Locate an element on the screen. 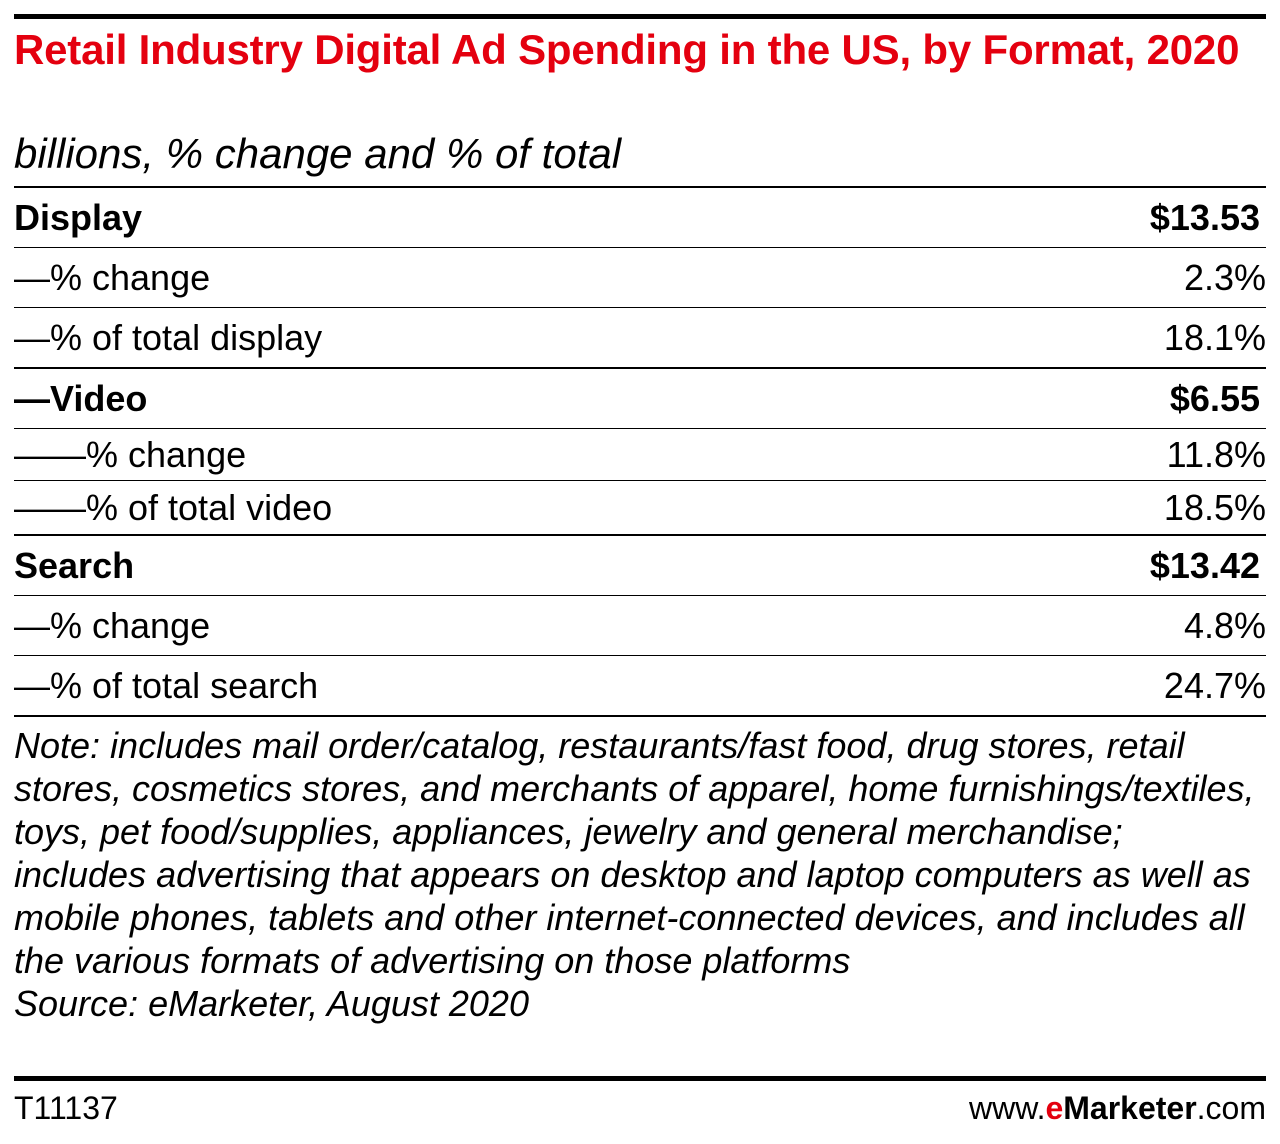 The width and height of the screenshot is (1280, 1144). table-row: —% change 4.8% is located at coordinates (640, 625).